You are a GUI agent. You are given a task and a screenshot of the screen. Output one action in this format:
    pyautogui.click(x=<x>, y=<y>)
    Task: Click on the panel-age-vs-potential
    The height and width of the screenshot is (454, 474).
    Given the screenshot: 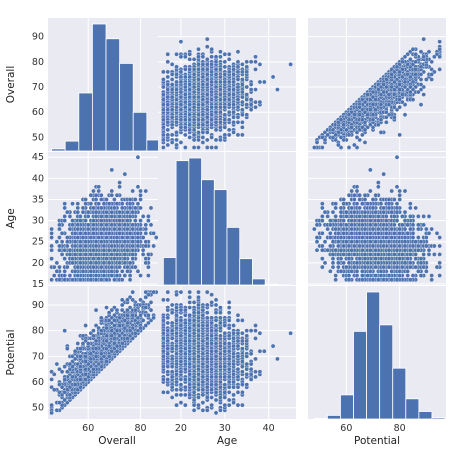 What is the action you would take?
    pyautogui.click(x=377, y=218)
    